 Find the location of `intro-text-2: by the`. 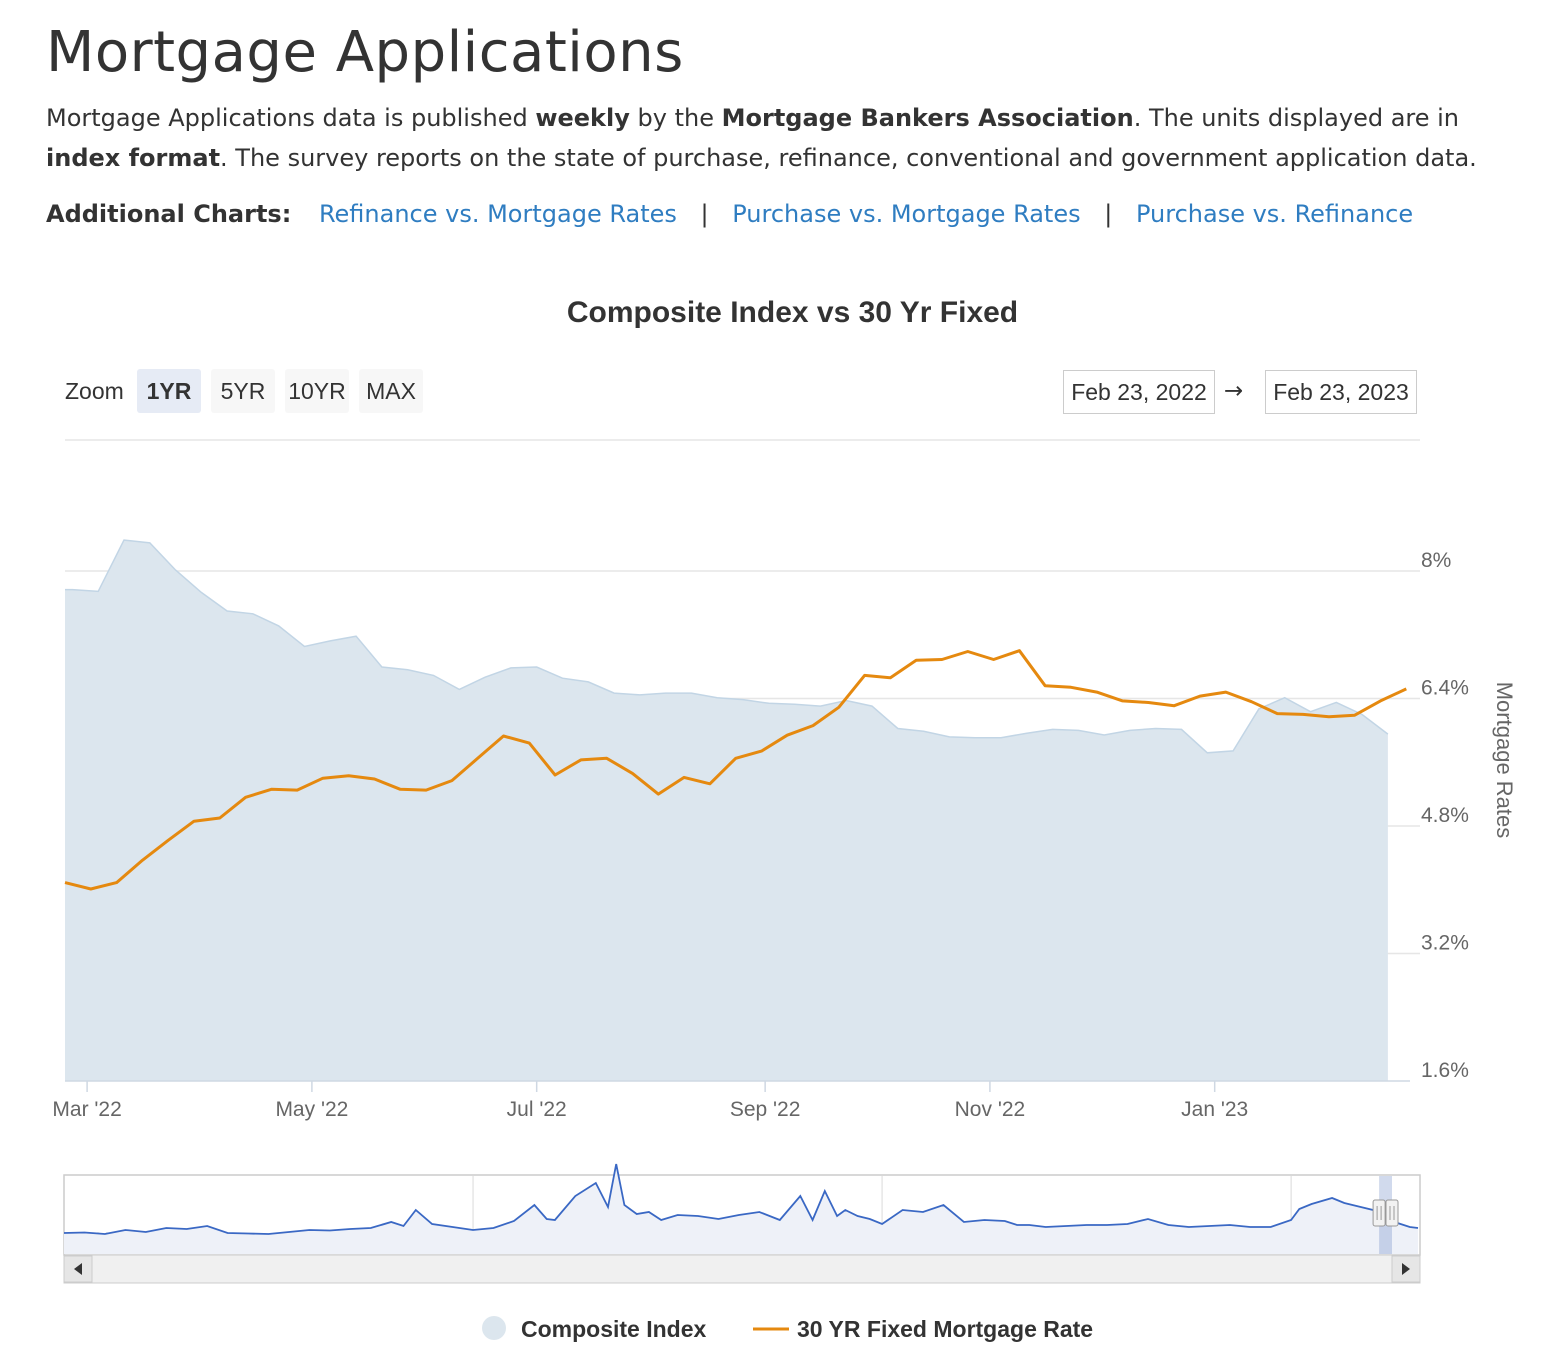

intro-text-2: by the is located at coordinates (675, 118).